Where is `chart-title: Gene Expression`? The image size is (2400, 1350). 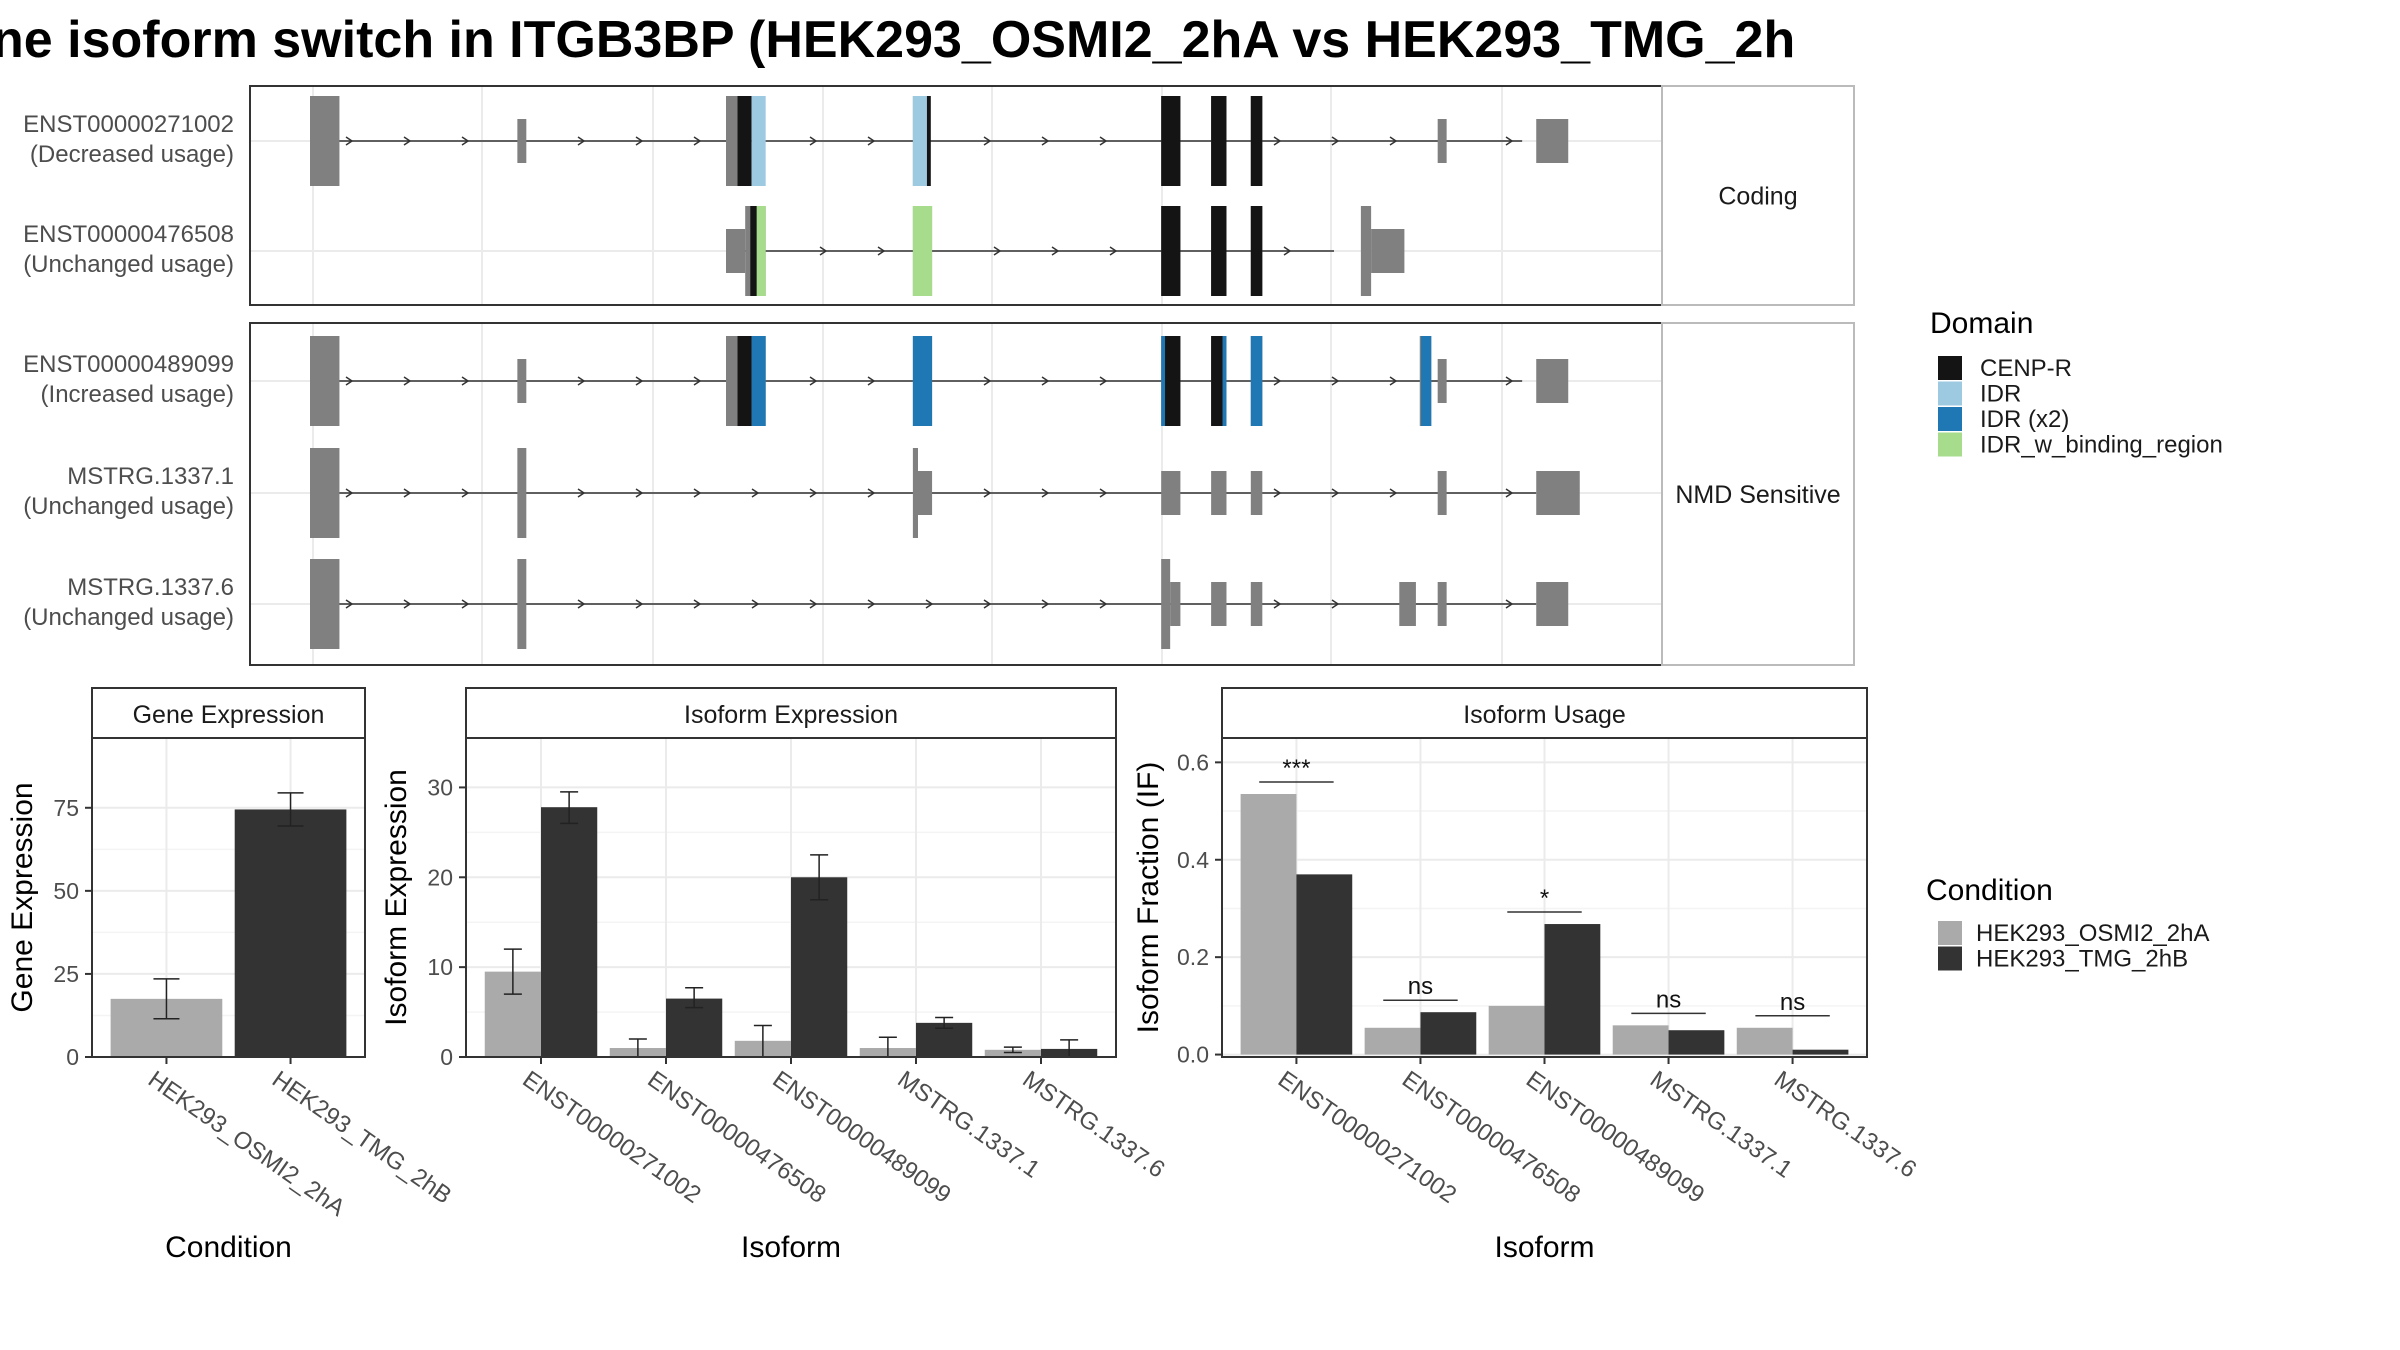 chart-title: Gene Expression is located at coordinates (229, 715).